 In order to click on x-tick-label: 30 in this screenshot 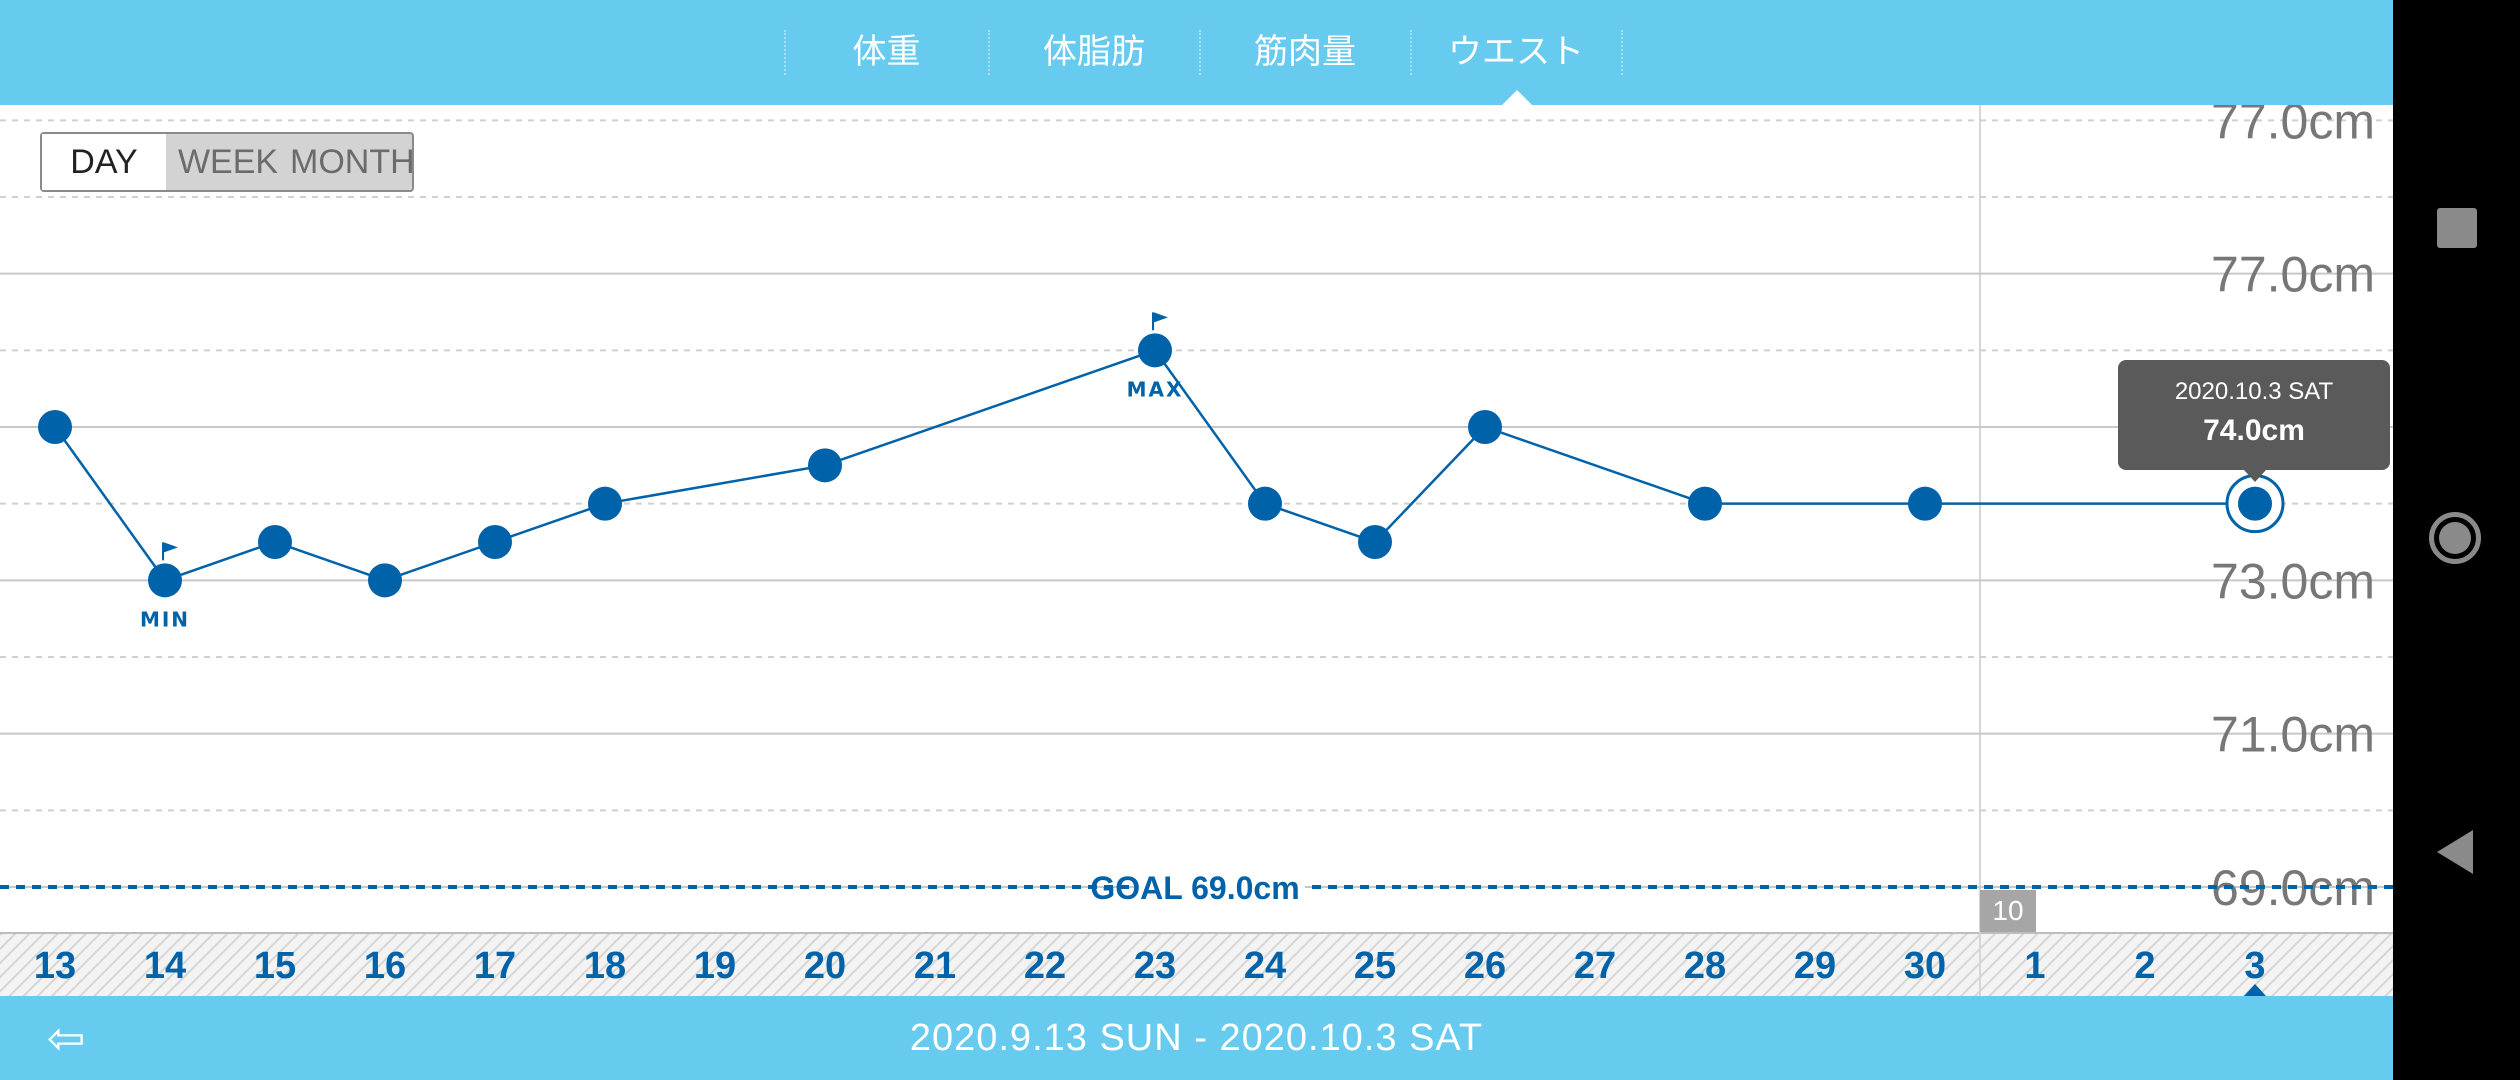, I will do `click(1925, 966)`.